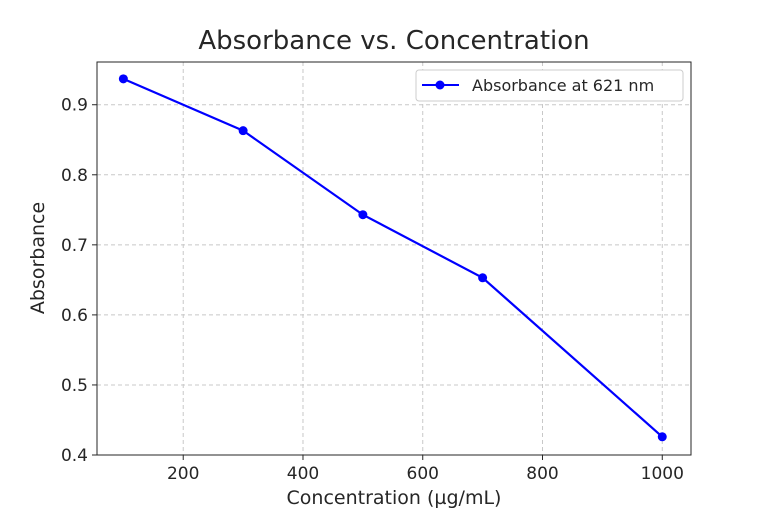  I want to click on y-tick-label: 0.7, so click(74, 246).